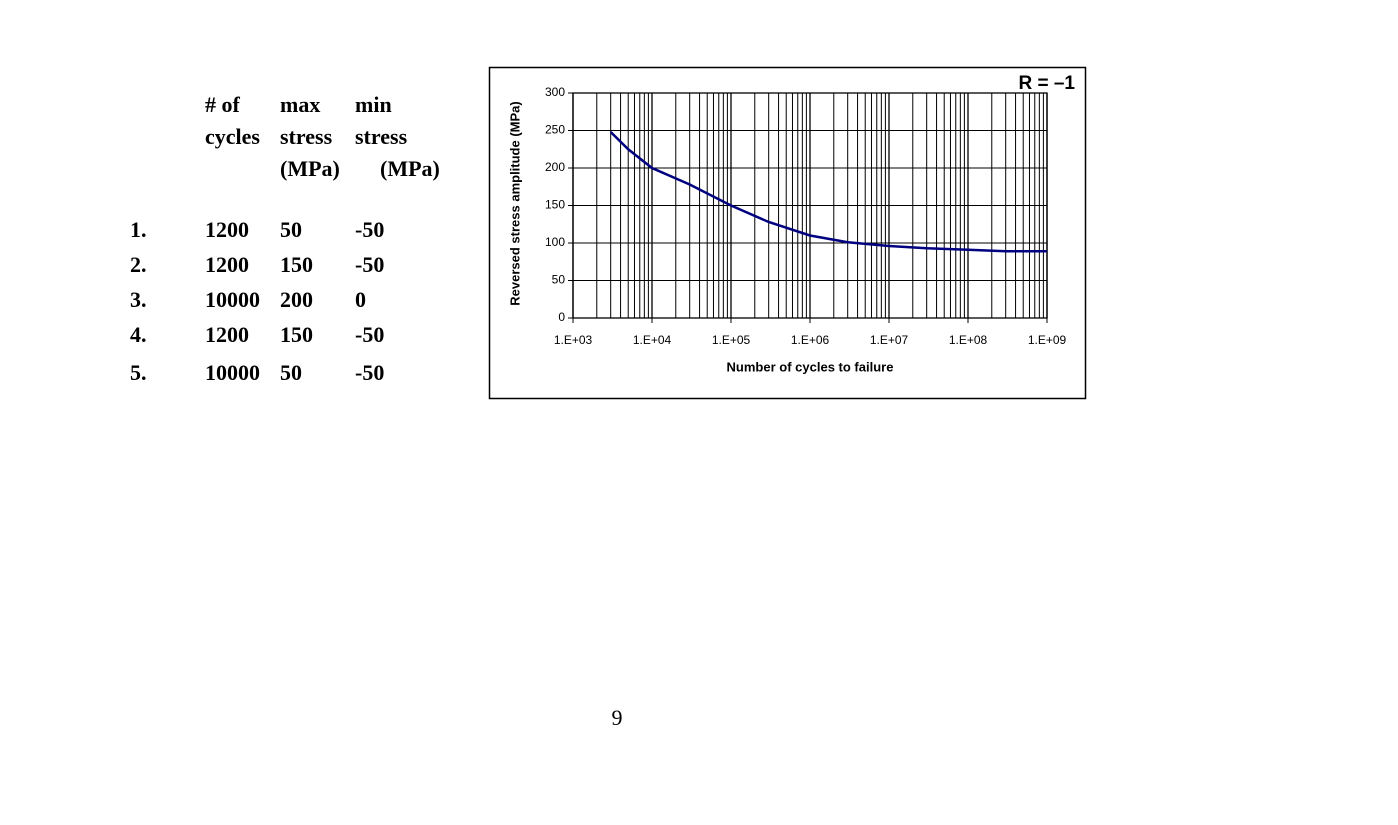  I want to click on table-header: # of, so click(223, 104).